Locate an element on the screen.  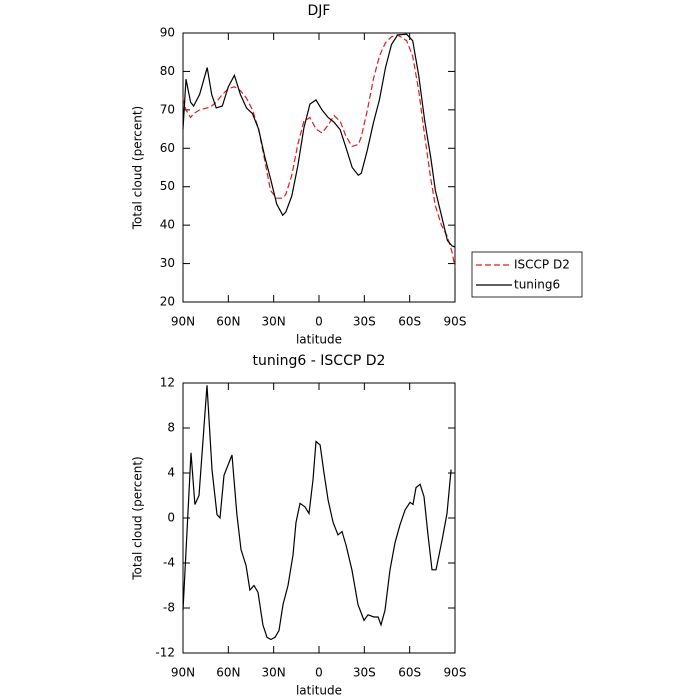
y-tick-label: 60 is located at coordinates (167, 148).